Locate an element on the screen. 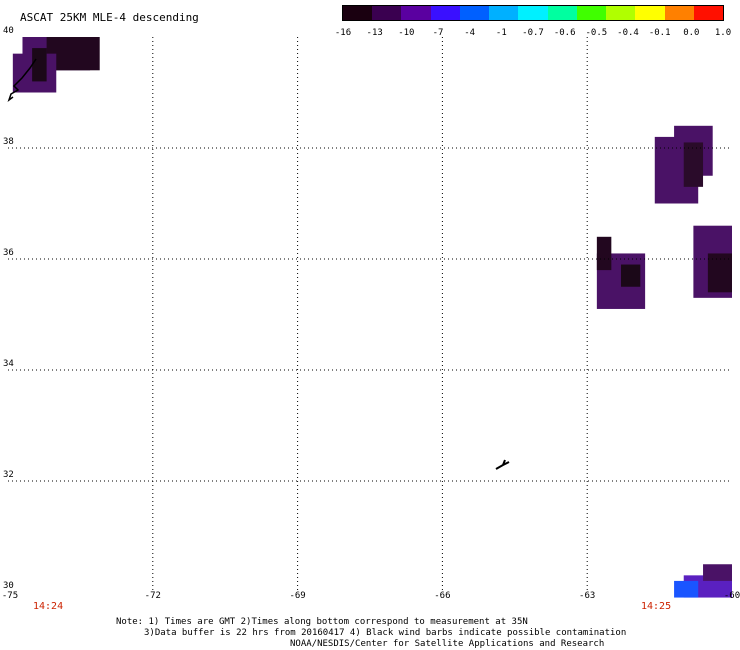  wind-barb is located at coordinates (502, 464).